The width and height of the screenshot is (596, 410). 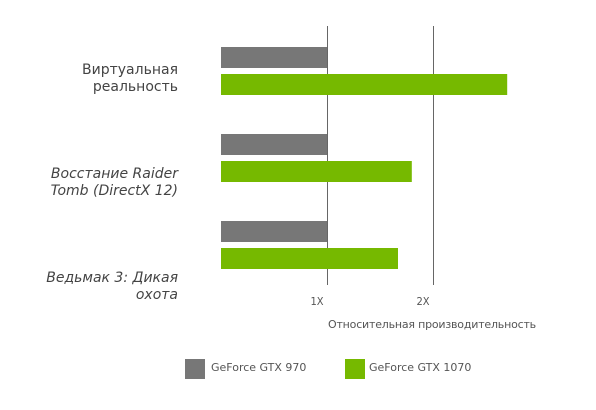 What do you see at coordinates (93, 287) in the screenshot?
I see `category-label-3: Ведьмак 3: Дикая охота` at bounding box center [93, 287].